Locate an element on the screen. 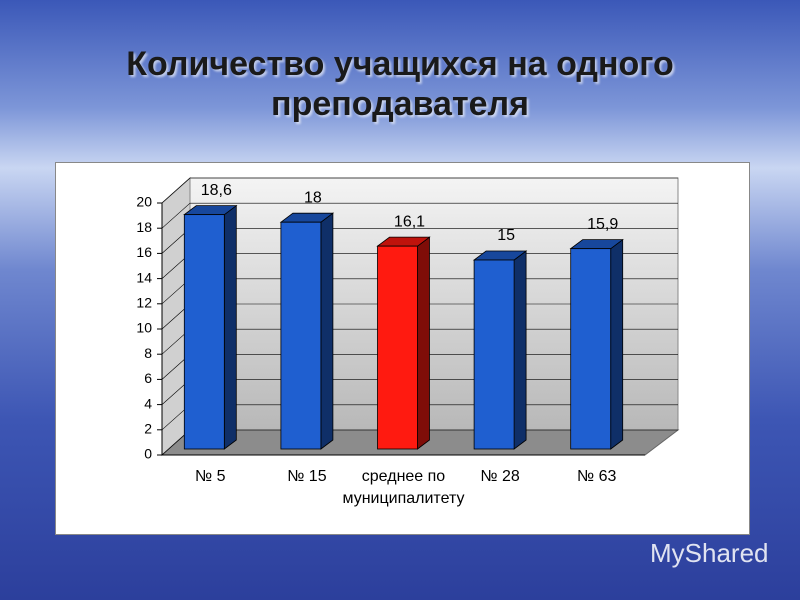  value-label: 15 is located at coordinates (506, 235).